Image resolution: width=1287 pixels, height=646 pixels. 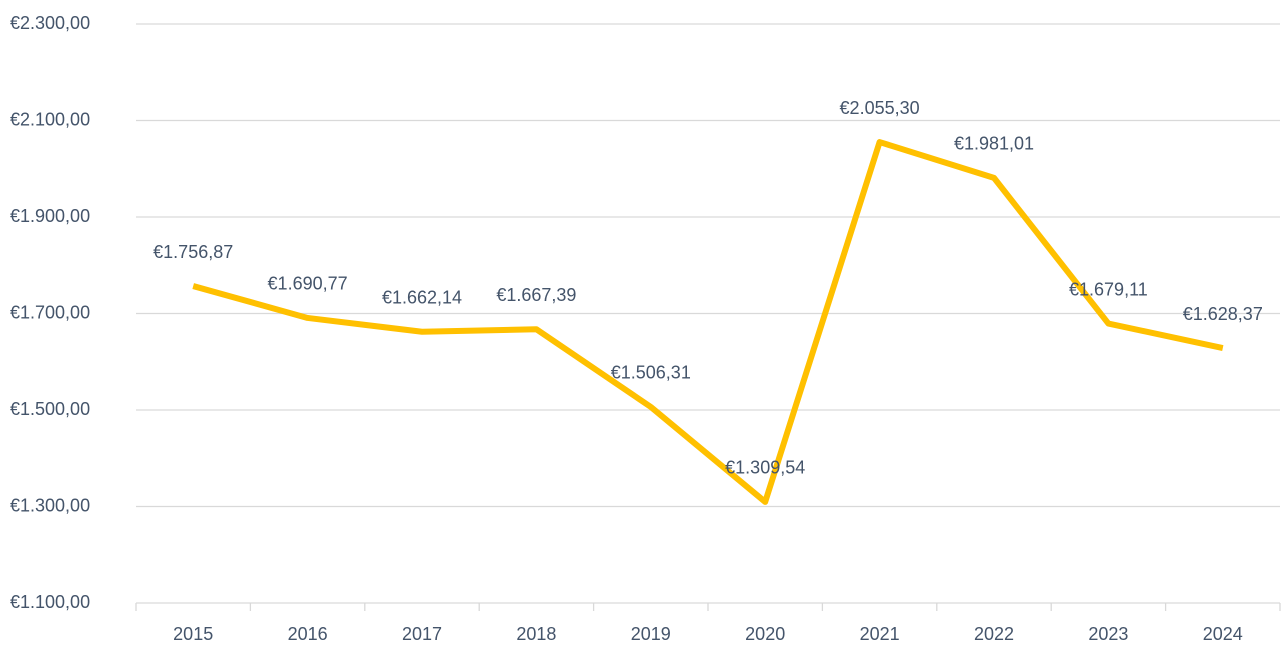 I want to click on data-label: €1.662,14, so click(x=422, y=298).